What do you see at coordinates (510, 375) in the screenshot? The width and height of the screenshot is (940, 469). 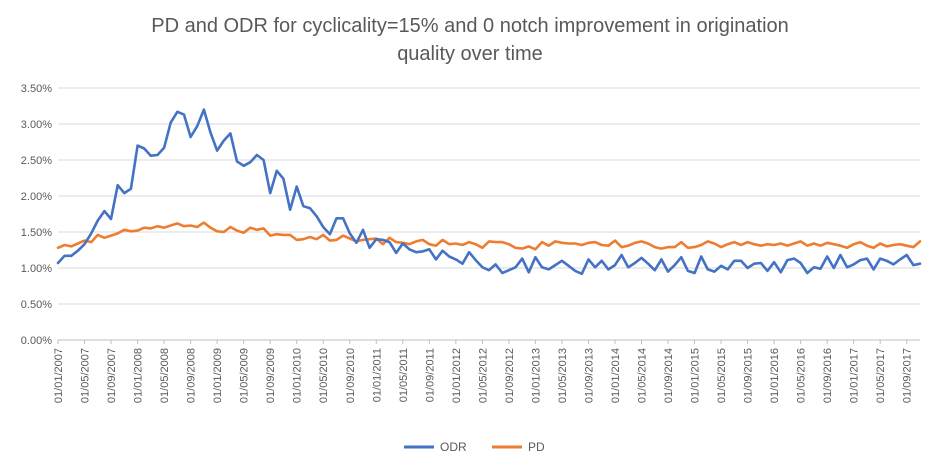 I see `x-tick-label: 01/09/2012` at bounding box center [510, 375].